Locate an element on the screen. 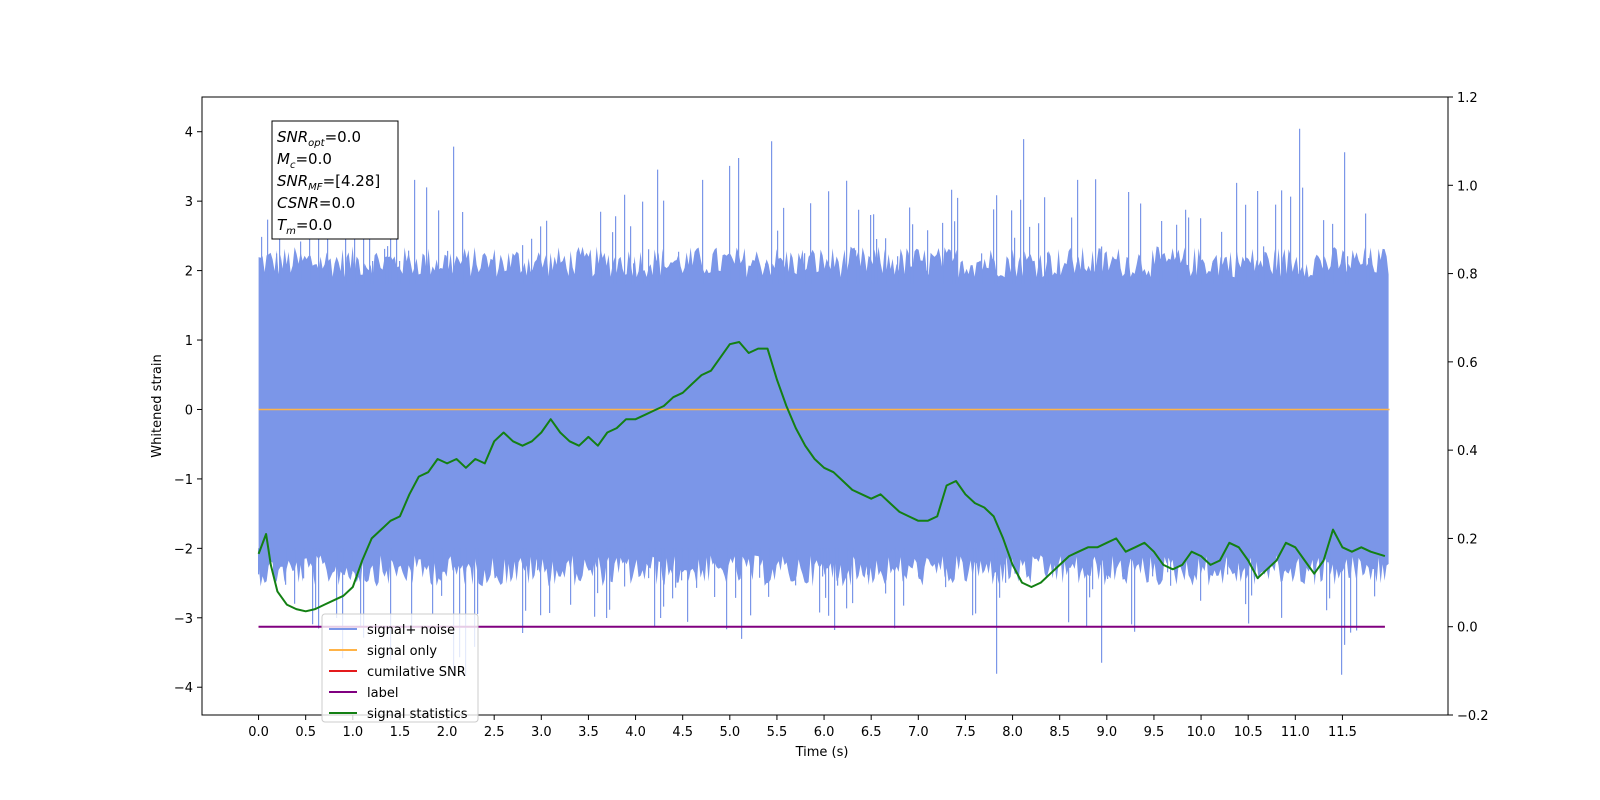 The width and height of the screenshot is (1600, 800). y-tick-label: 2 is located at coordinates (189, 272).